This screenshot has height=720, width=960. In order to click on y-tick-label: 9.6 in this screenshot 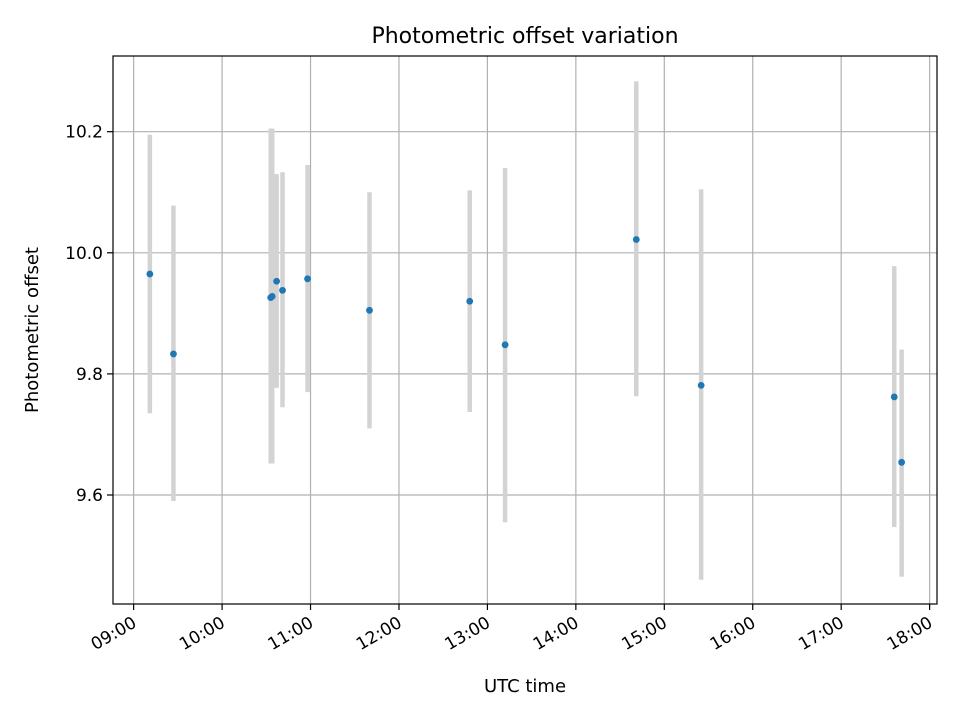, I will do `click(89, 496)`.